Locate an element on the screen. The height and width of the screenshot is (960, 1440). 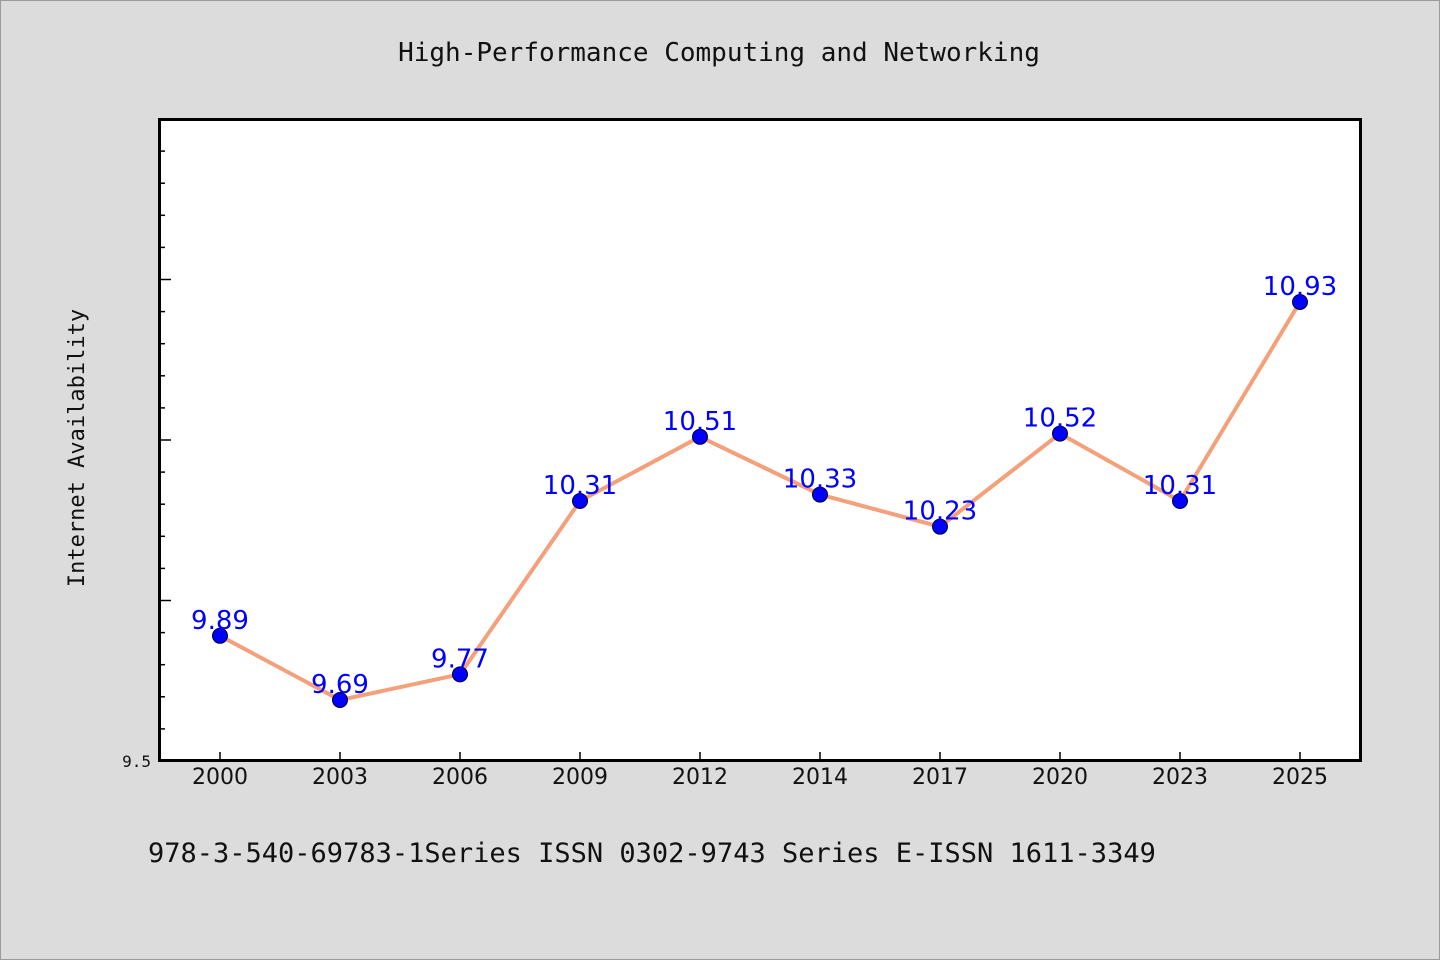
data-label: 10.93 is located at coordinates (1300, 287).